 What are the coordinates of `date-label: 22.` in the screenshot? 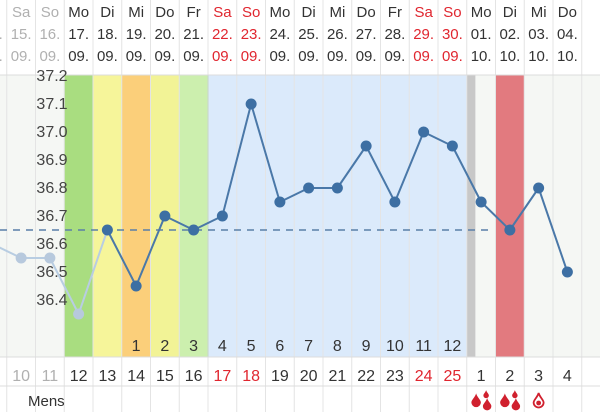 It's located at (222, 34).